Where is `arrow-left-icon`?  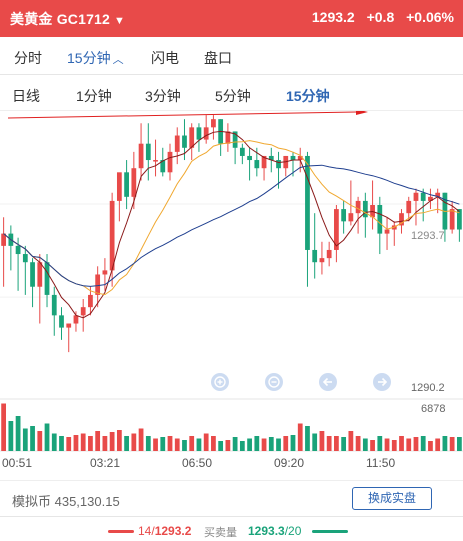
arrow-left-icon is located at coordinates (328, 382).